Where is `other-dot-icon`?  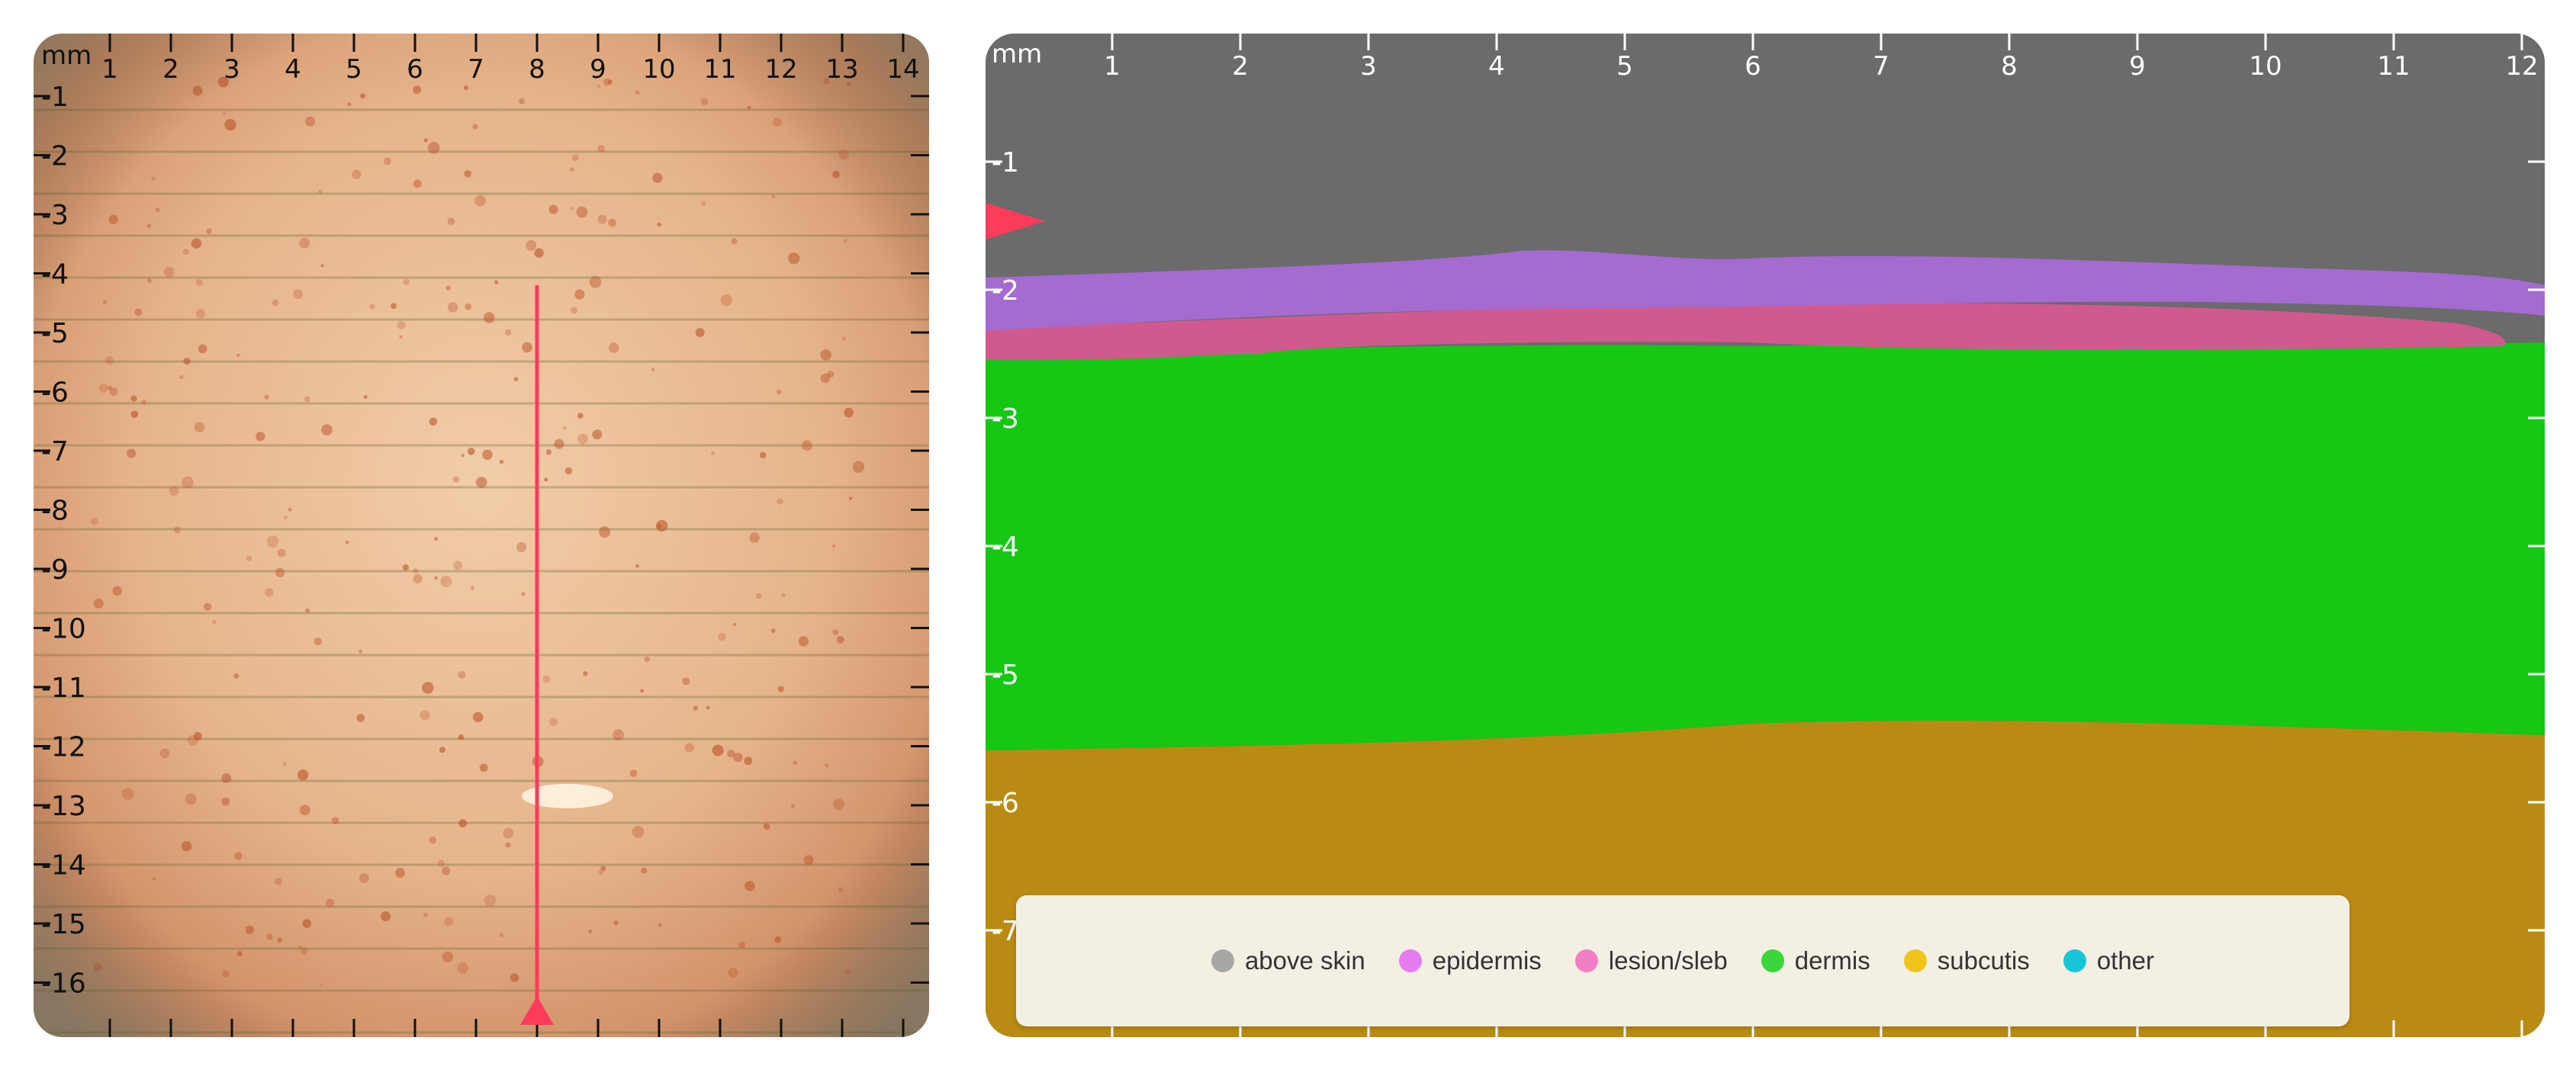
other-dot-icon is located at coordinates (2074, 960).